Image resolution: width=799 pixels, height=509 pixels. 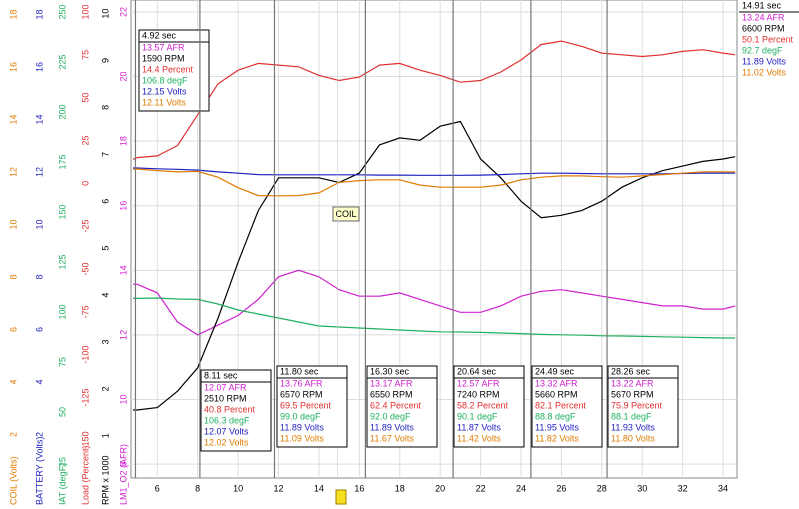 What do you see at coordinates (163, 47) in the screenshot?
I see `cursor-reading: 13.57 AFR` at bounding box center [163, 47].